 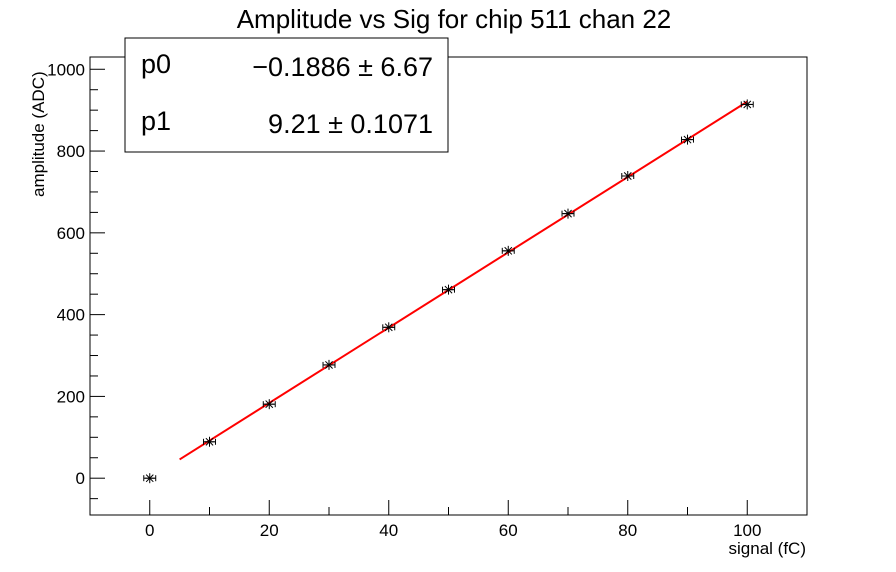 I want to click on stats-p1-value: 9.21 ± 0.1071, so click(x=350, y=124).